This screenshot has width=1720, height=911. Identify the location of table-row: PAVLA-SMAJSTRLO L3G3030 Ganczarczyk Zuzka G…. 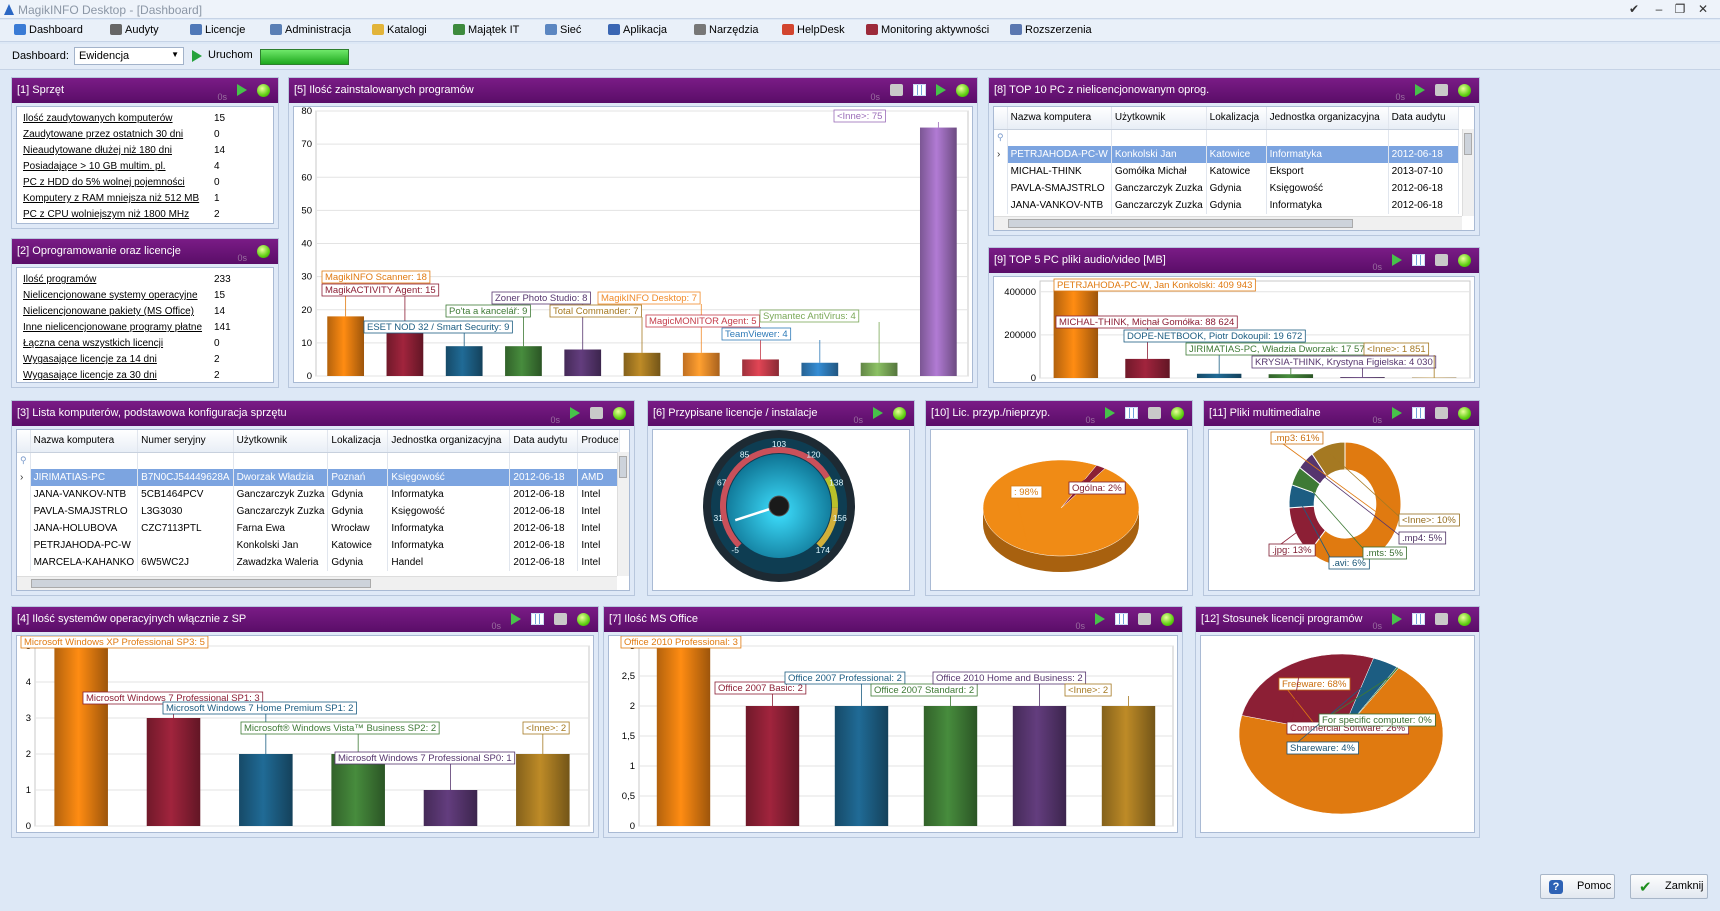
(319, 511).